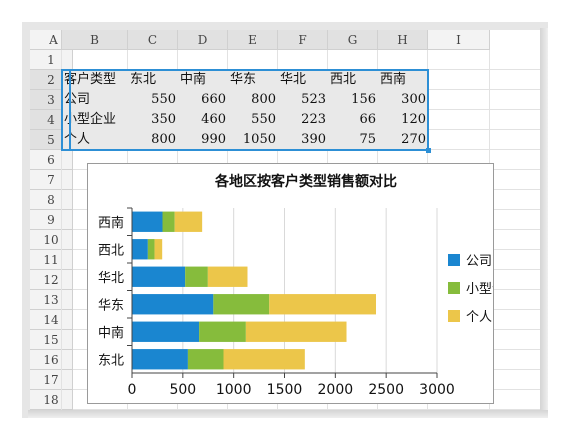  I want to click on row-header-9: 9, so click(51, 220).